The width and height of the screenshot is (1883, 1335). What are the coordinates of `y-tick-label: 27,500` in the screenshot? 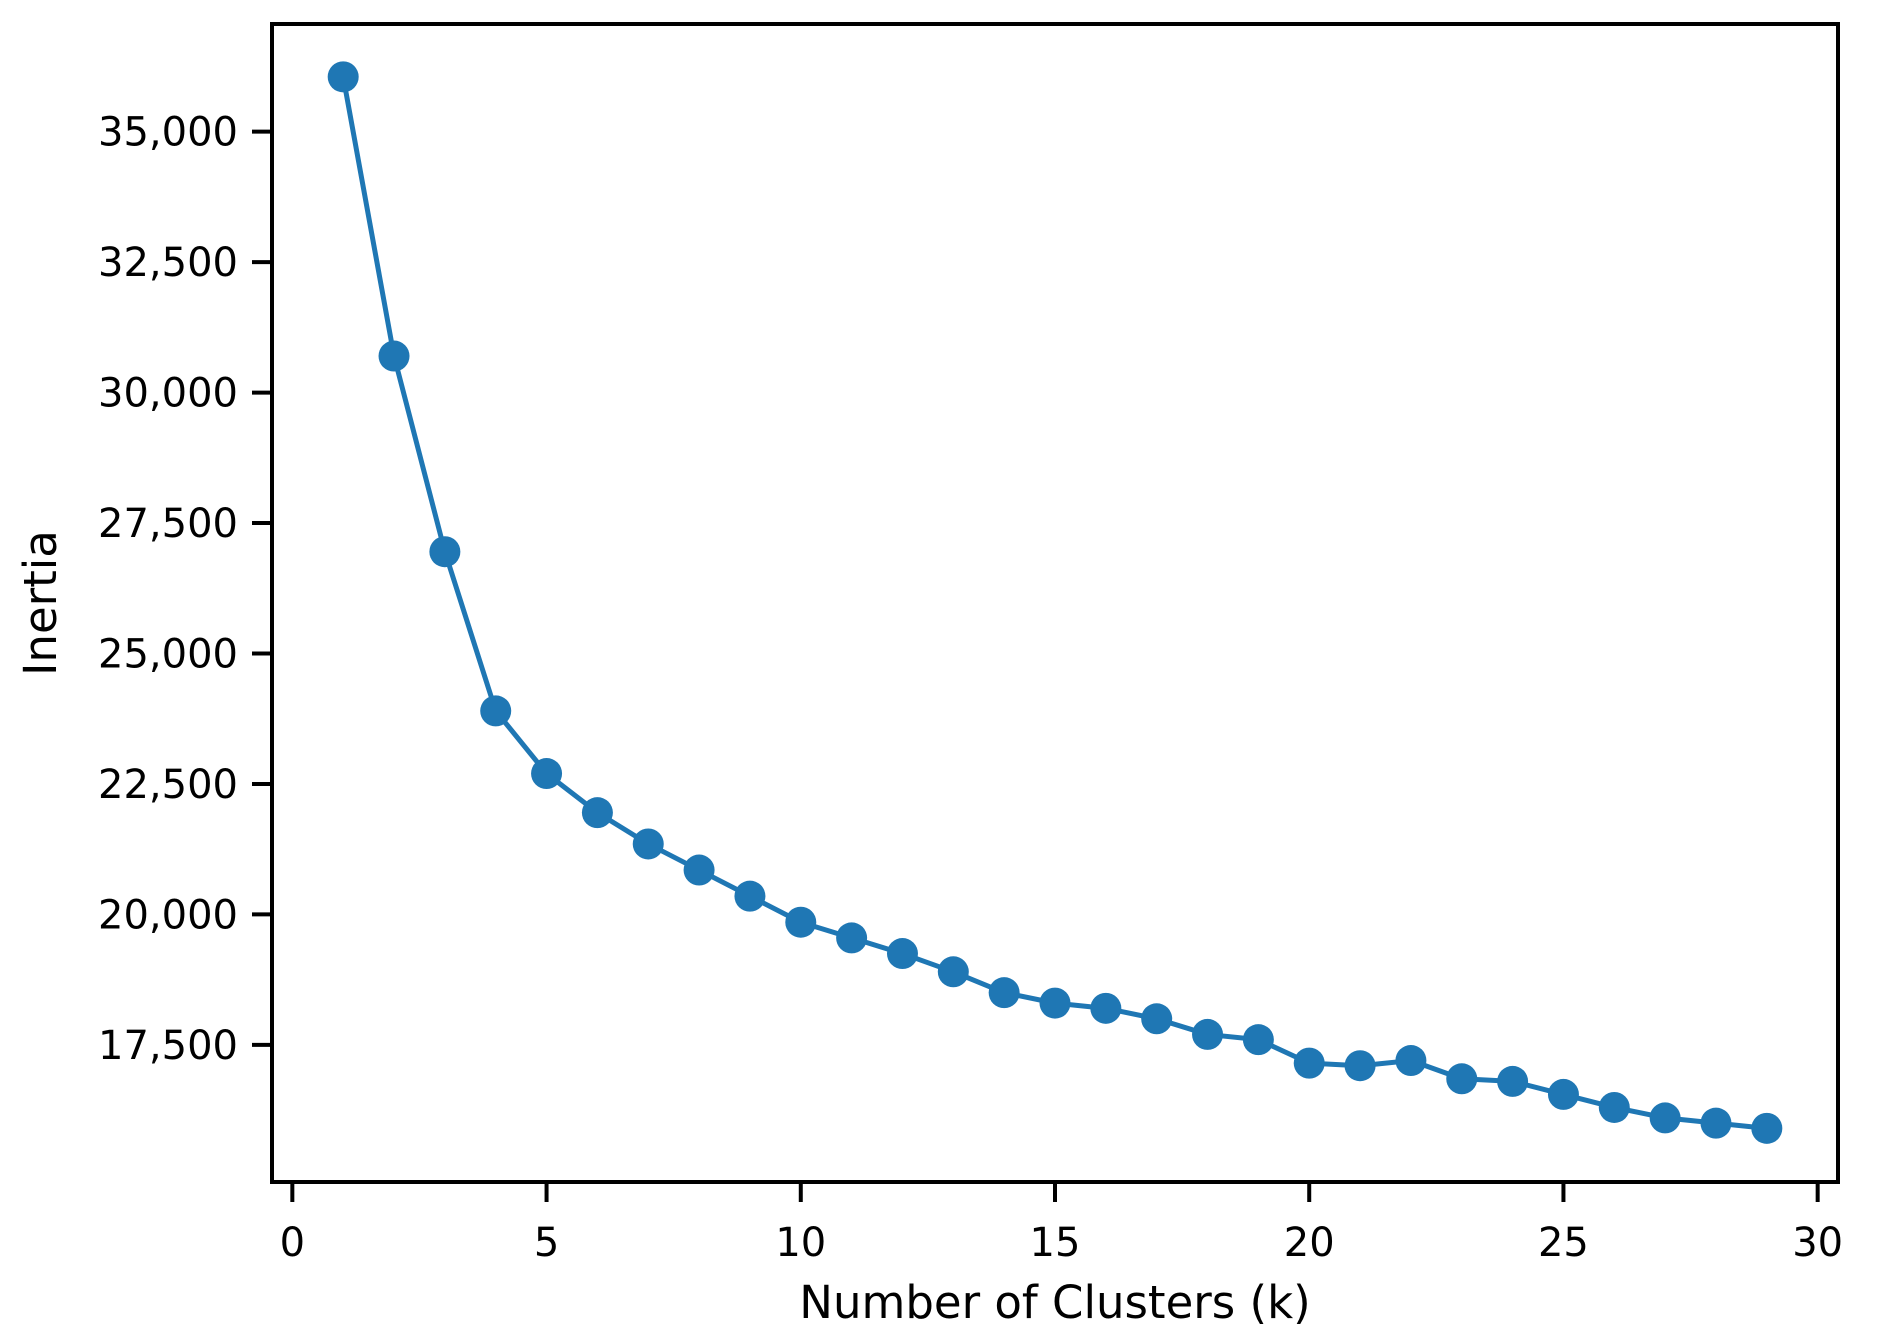 It's located at (168, 524).